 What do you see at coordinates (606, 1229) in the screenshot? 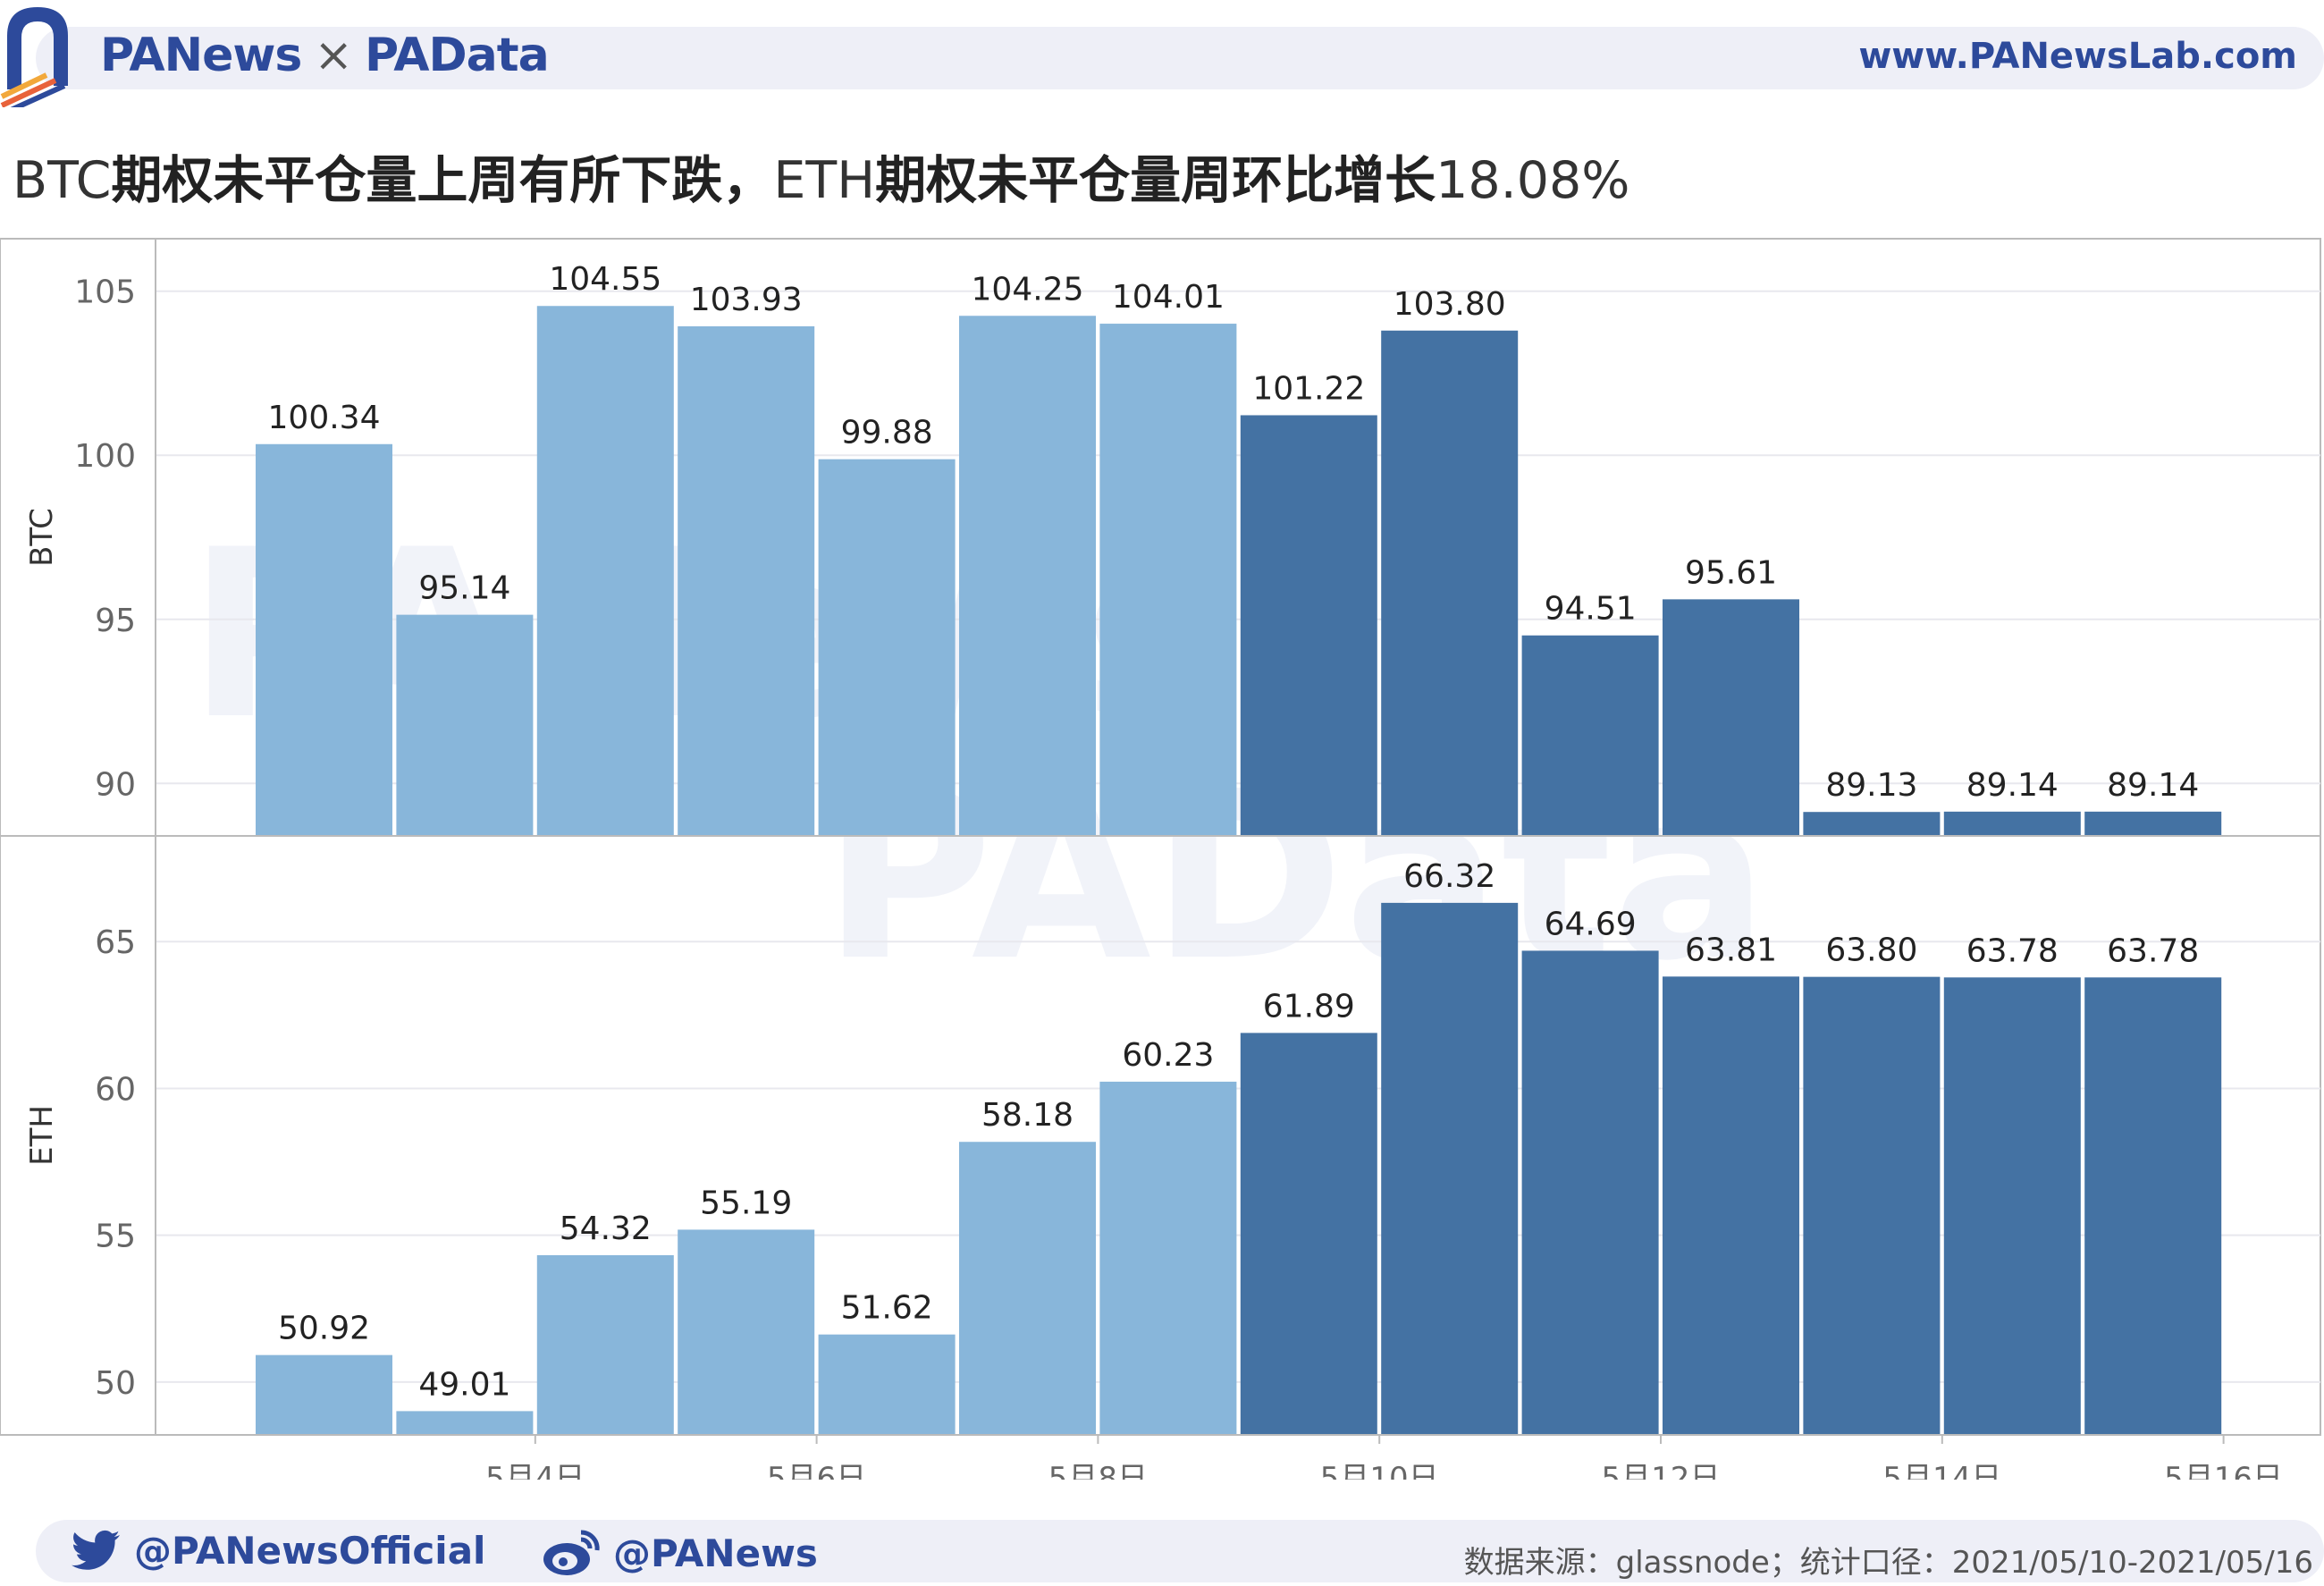
I see `bar-value-label: 54.32` at bounding box center [606, 1229].